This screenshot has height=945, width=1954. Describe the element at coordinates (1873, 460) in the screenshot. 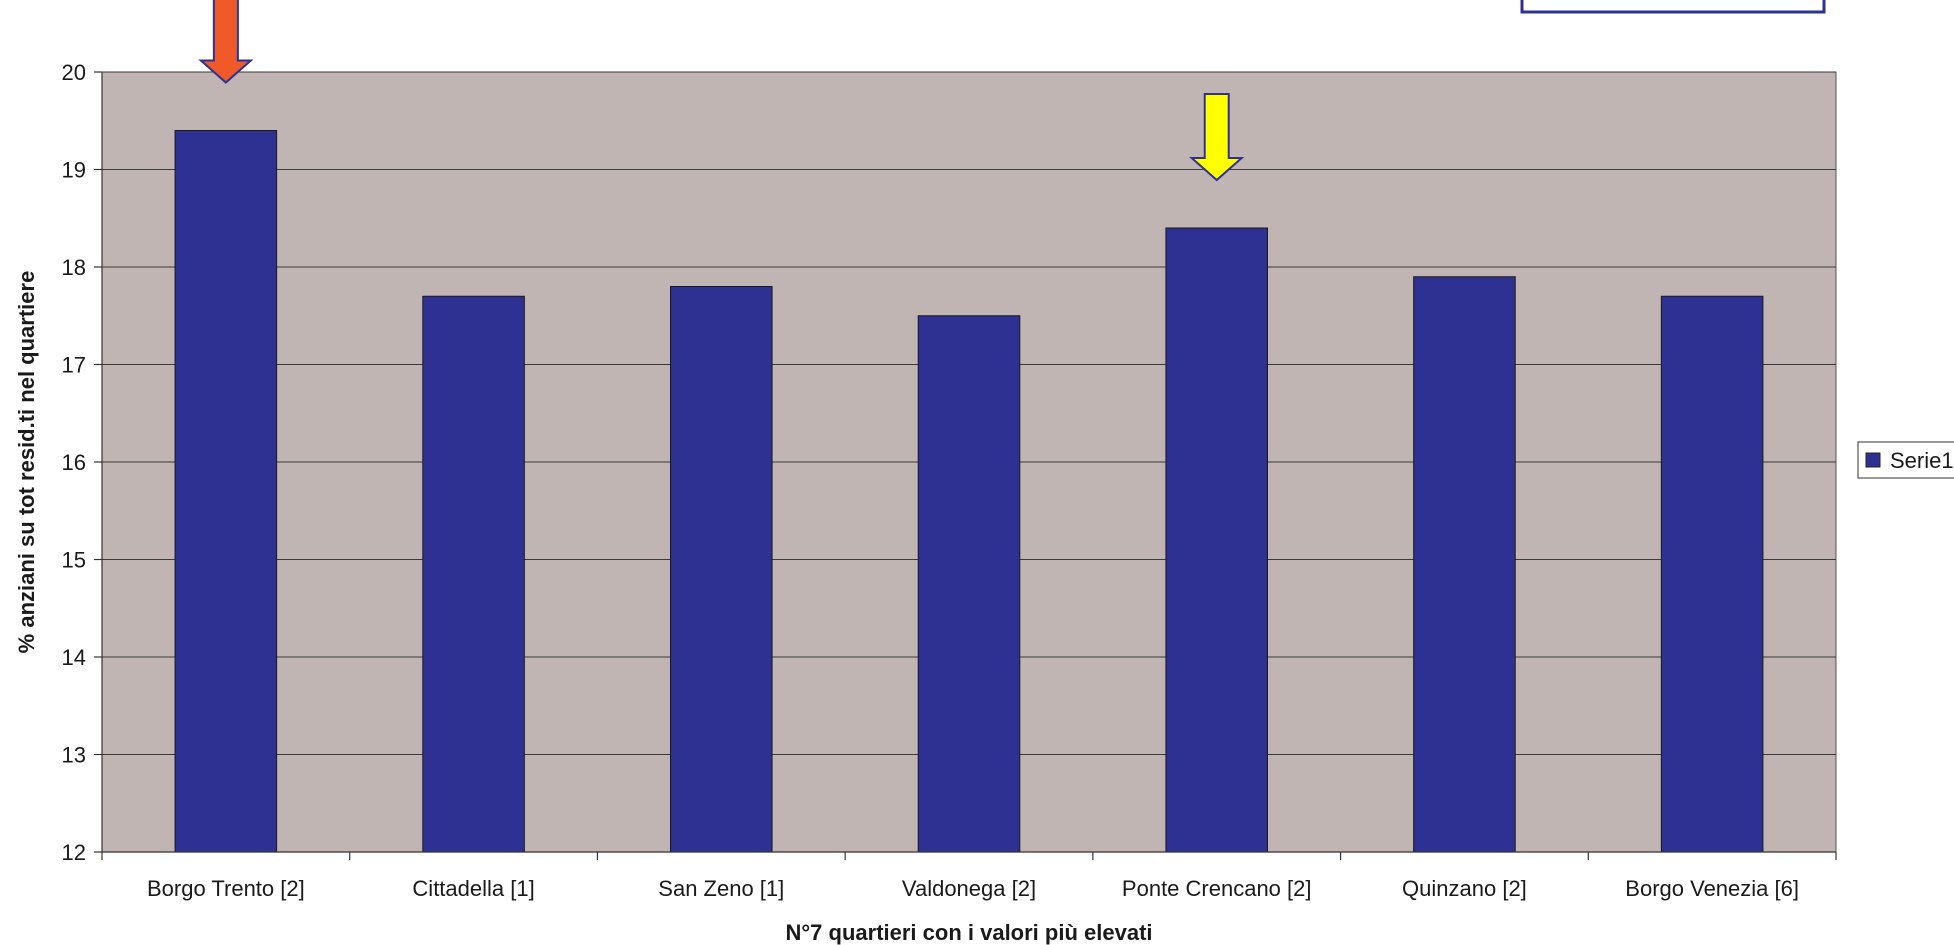

I see `legend-swatch` at that location.